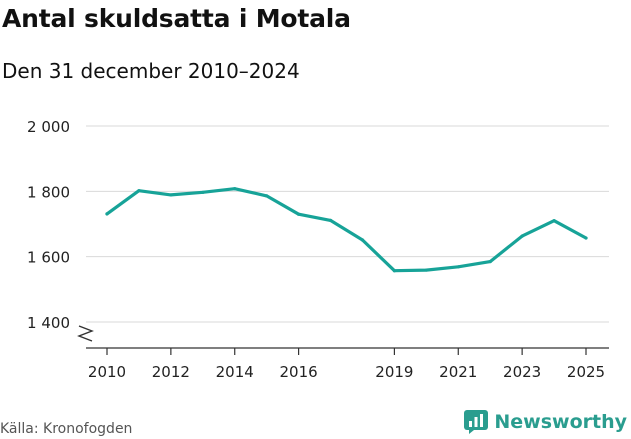 Image resolution: width=631 pixels, height=439 pixels. What do you see at coordinates (560, 422) in the screenshot?
I see `brand-name: Newsworthy` at bounding box center [560, 422].